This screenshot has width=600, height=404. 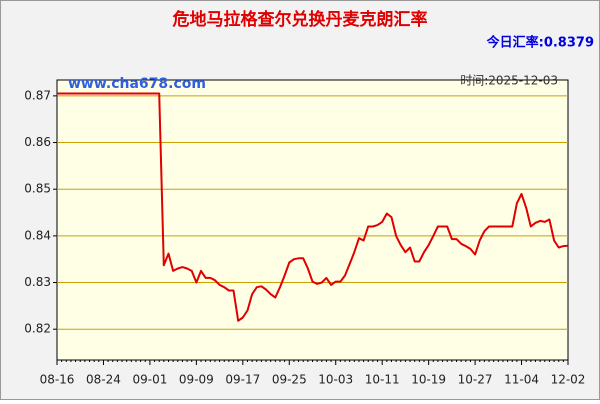 What do you see at coordinates (149, 380) in the screenshot?
I see `x-tick-label: 09-01` at bounding box center [149, 380].